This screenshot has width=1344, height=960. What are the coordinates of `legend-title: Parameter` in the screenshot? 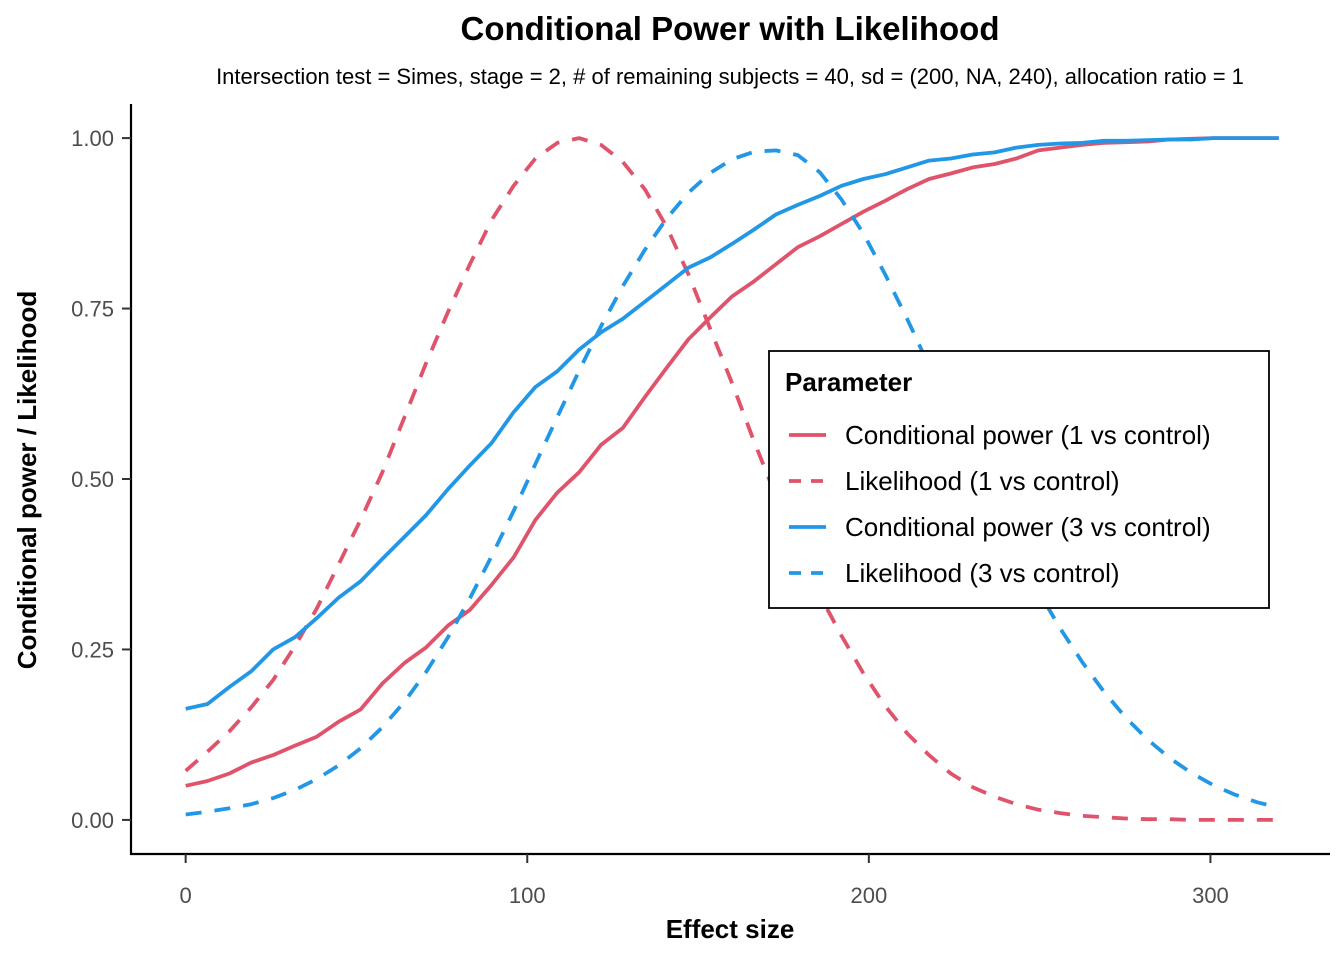 It's located at (848, 382).